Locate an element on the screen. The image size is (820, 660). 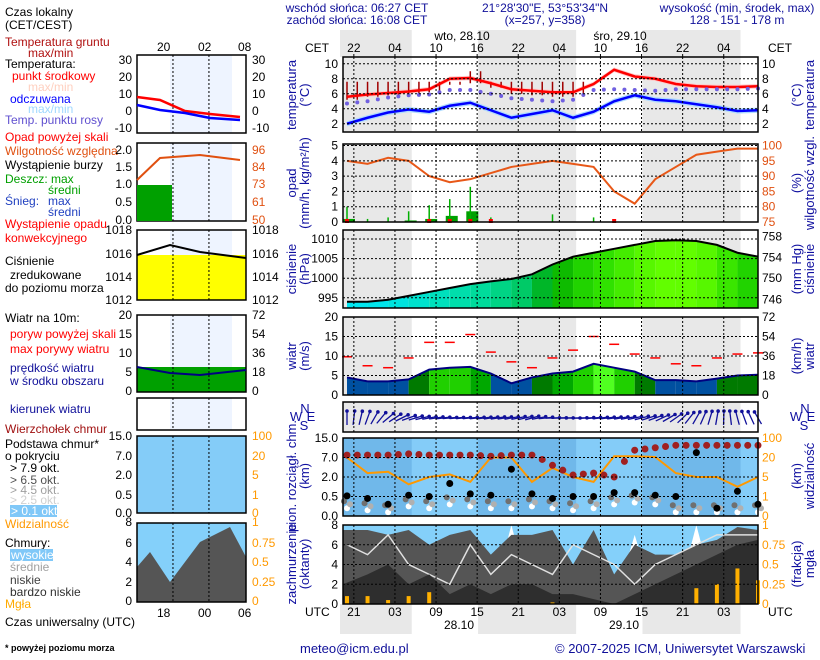
rain-bar is located at coordinates (472, 216).